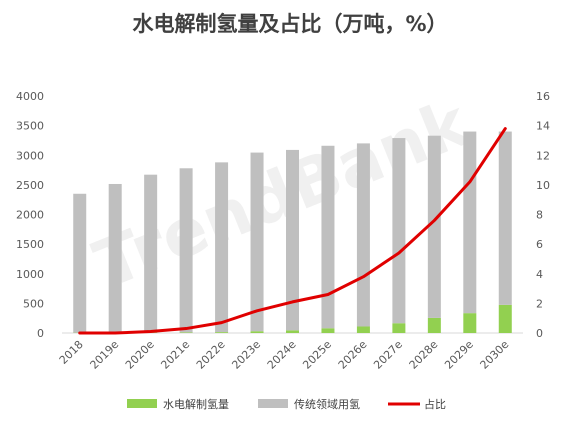 The image size is (580, 422). What do you see at coordinates (539, 333) in the screenshot?
I see `y-right-tick-label: 0` at bounding box center [539, 333].